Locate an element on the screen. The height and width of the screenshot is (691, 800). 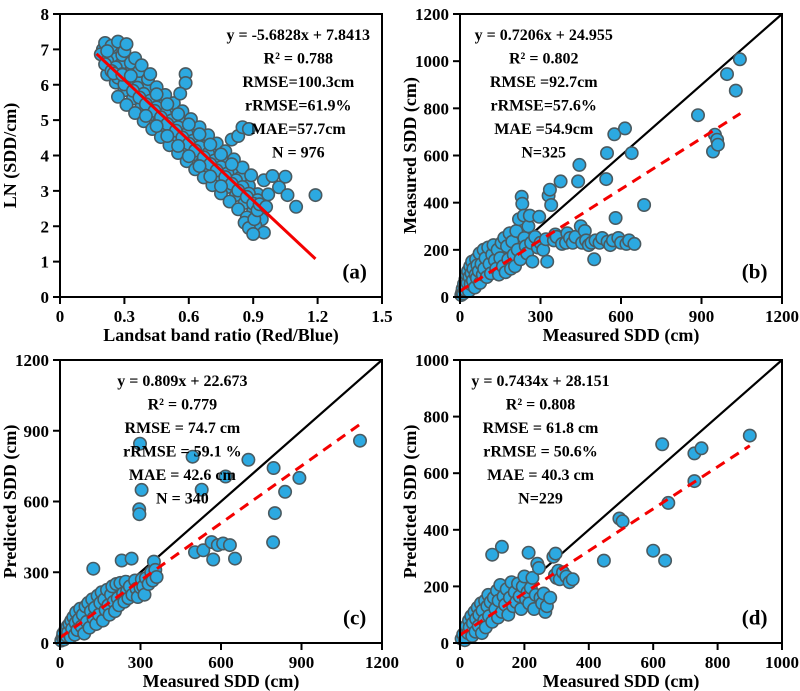
stats-line: MAE = 42.6 cm is located at coordinates (183, 475).